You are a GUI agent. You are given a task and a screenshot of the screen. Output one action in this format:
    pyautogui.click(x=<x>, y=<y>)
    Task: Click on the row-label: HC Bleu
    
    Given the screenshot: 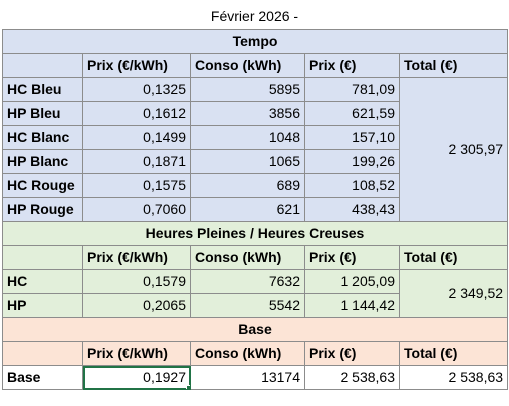 What is the action you would take?
    pyautogui.click(x=42, y=89)
    